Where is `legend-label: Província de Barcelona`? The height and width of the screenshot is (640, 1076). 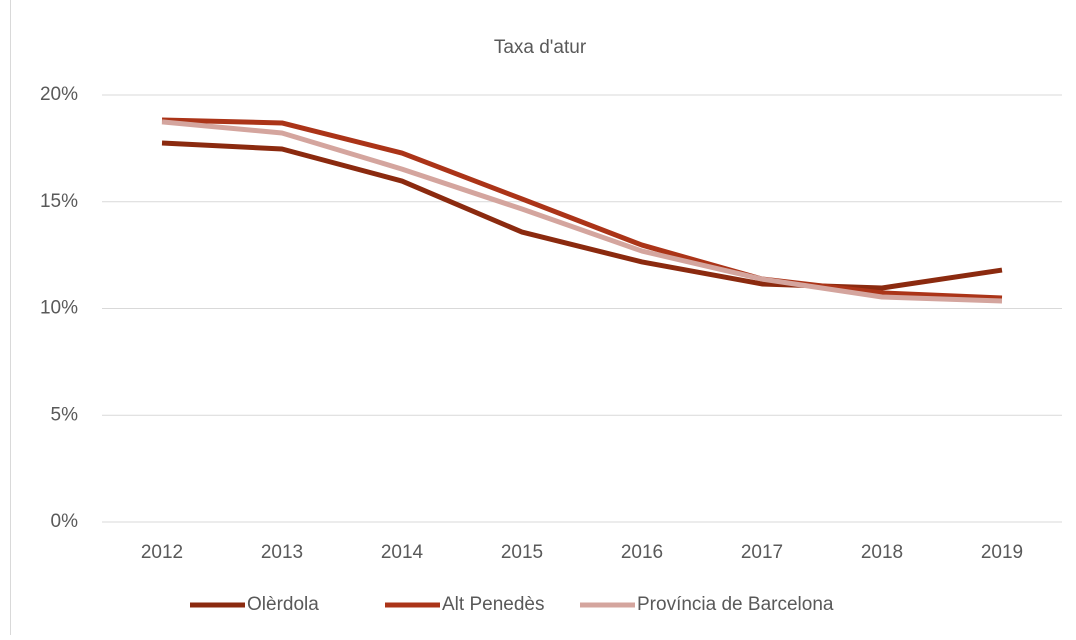
legend-label: Província de Barcelona is located at coordinates (735, 604).